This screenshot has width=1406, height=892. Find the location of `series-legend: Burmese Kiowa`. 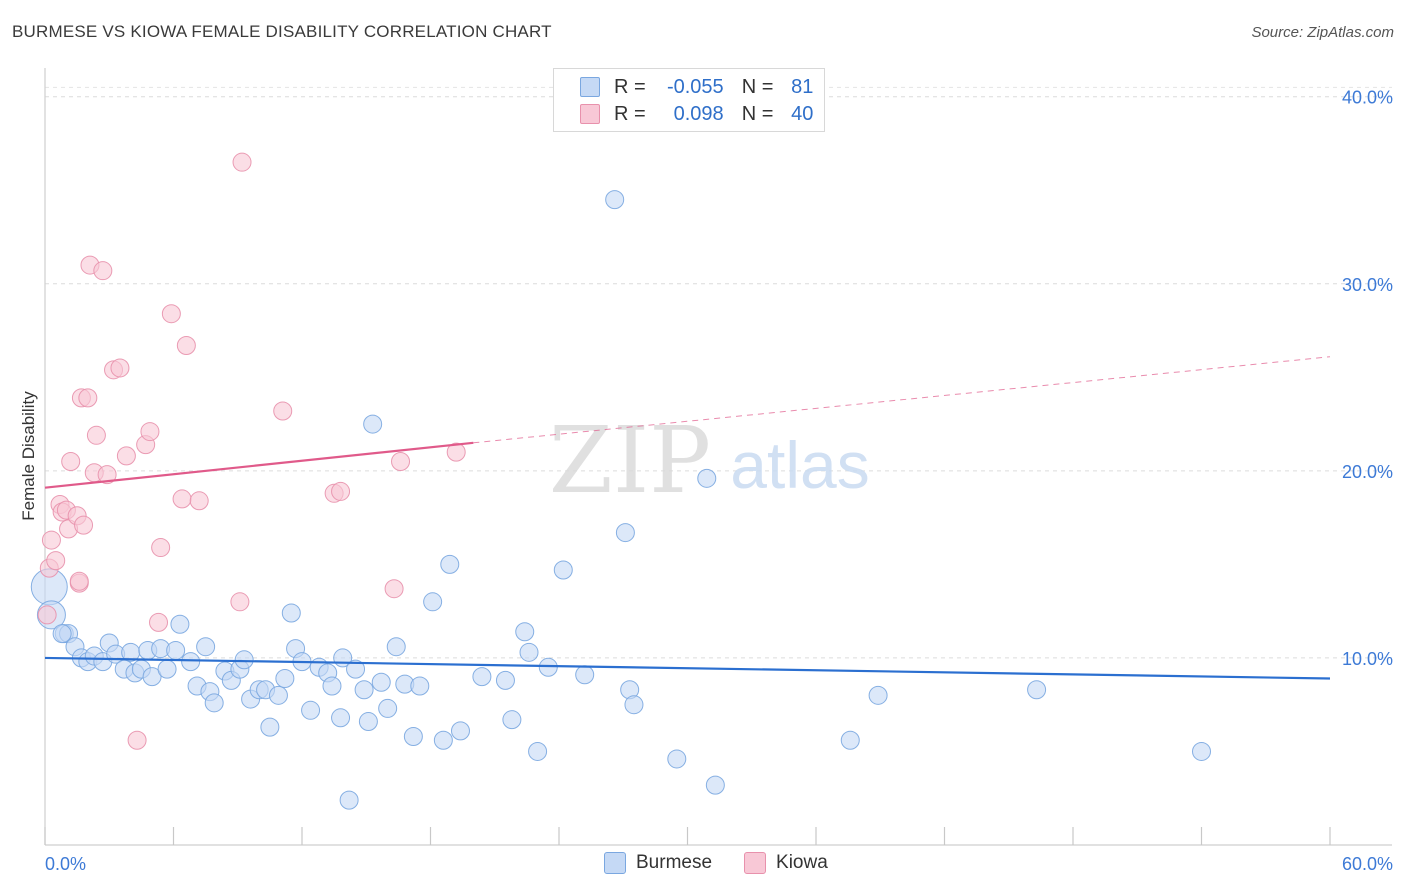

series-legend: Burmese Kiowa is located at coordinates (732, 863).